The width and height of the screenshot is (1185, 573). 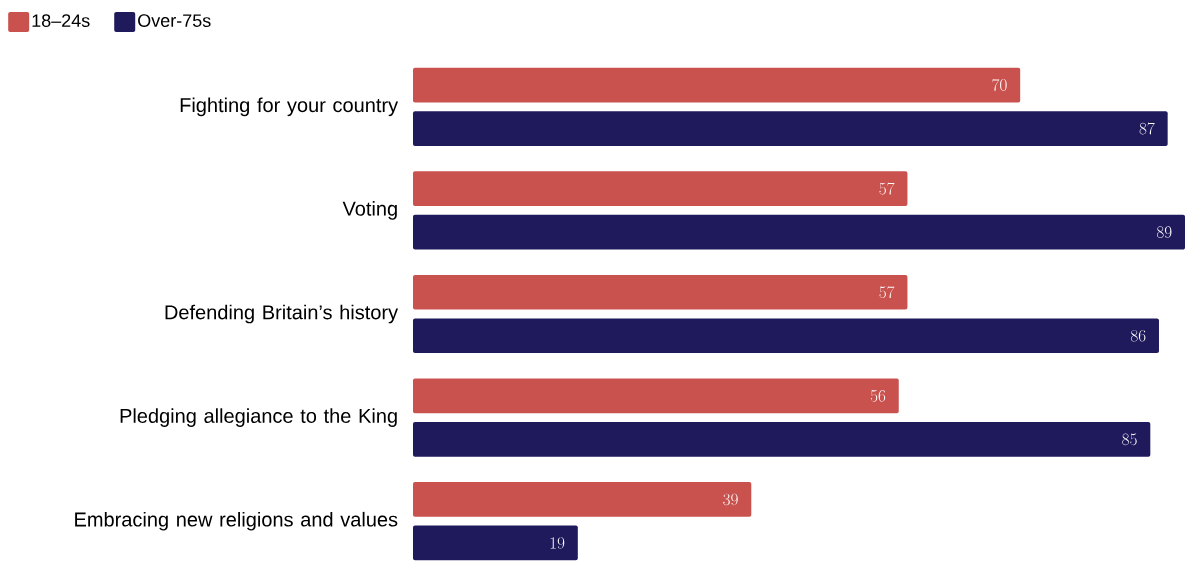 I want to click on data-label: 39, so click(x=730, y=499).